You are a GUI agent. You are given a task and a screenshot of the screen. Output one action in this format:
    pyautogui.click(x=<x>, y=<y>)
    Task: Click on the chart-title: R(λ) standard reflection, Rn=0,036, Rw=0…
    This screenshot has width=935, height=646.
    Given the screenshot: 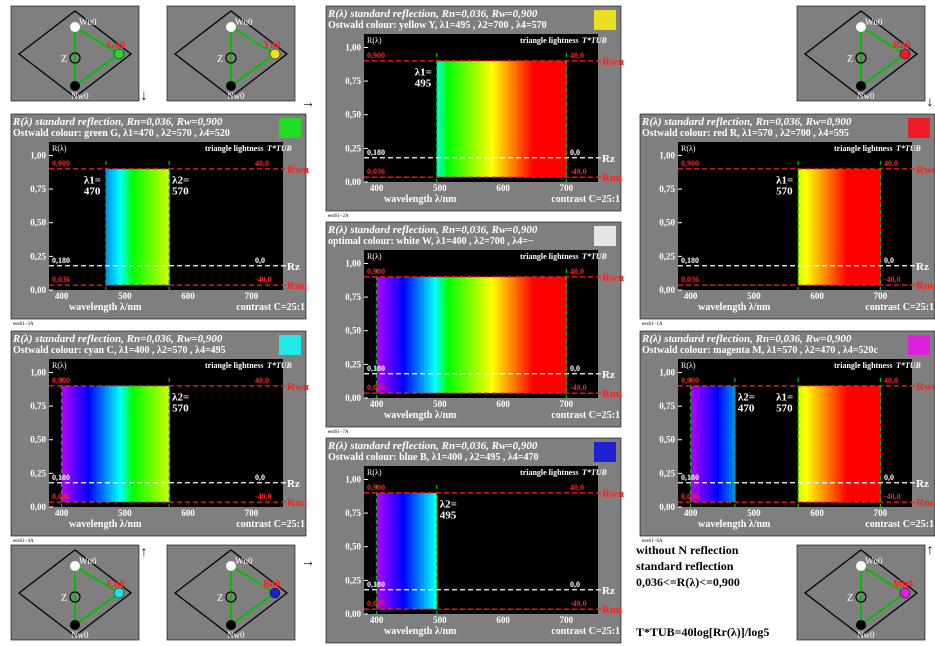 What is the action you would take?
    pyautogui.click(x=746, y=122)
    